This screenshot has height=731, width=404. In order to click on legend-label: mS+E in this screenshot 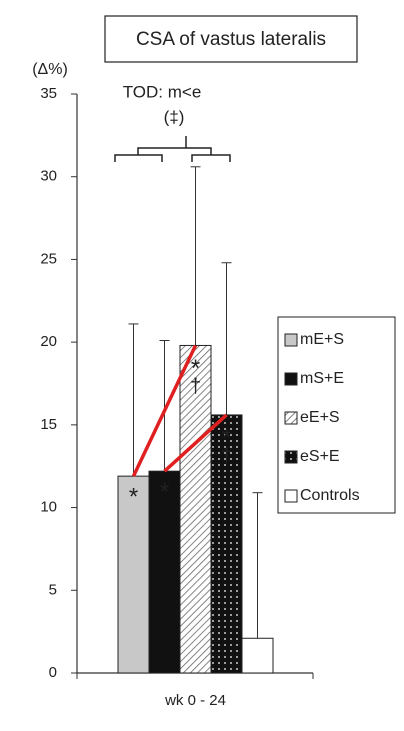, I will do `click(322, 378)`.